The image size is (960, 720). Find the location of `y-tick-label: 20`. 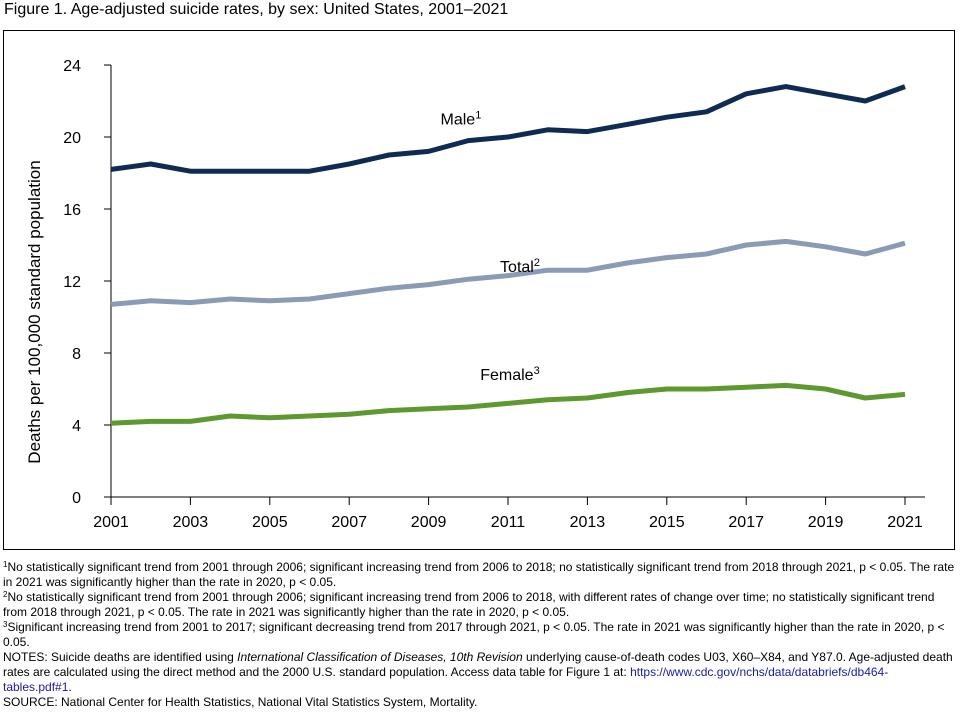

y-tick-label: 20 is located at coordinates (72, 138).